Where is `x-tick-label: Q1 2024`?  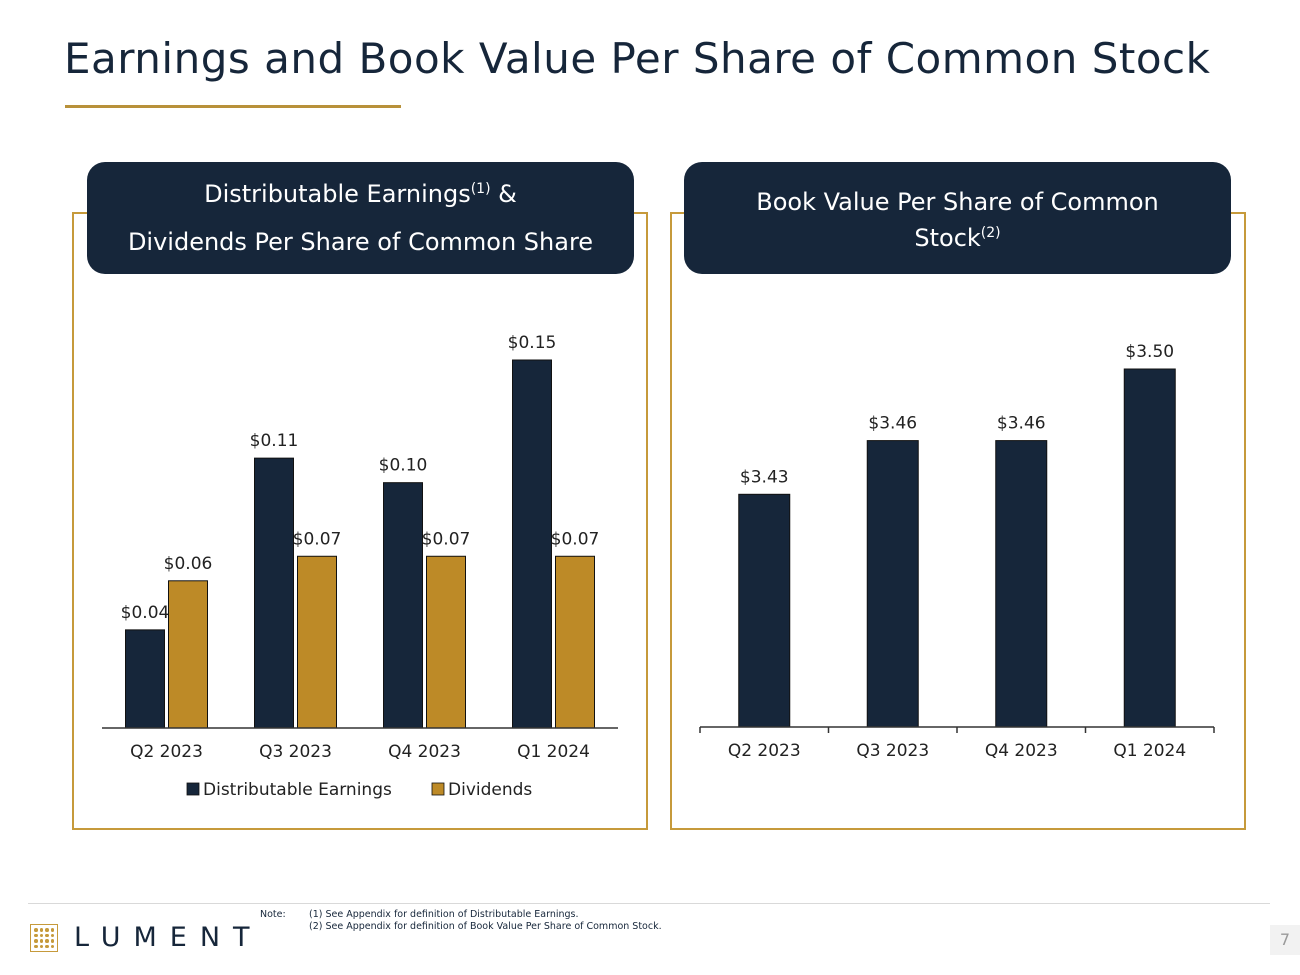 x-tick-label: Q1 2024 is located at coordinates (553, 752).